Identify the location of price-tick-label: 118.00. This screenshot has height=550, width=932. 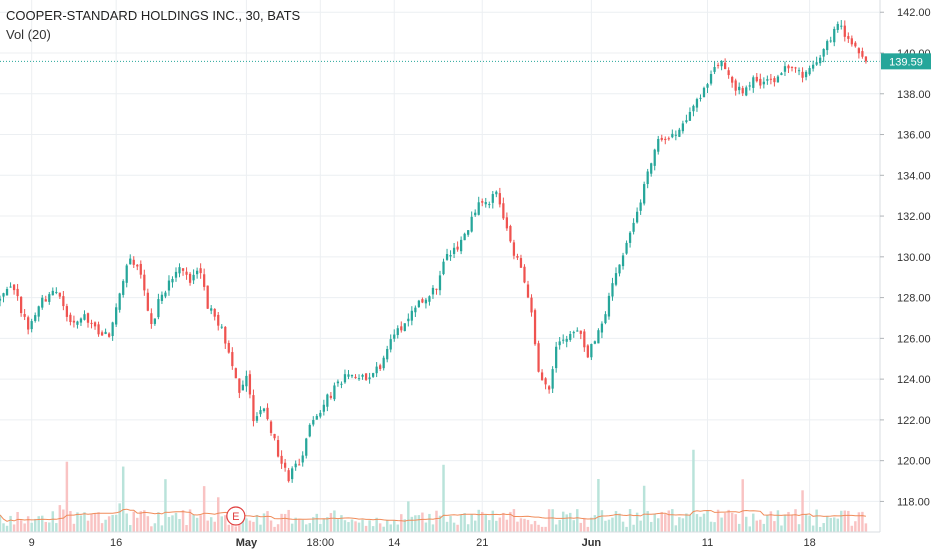
(913, 502).